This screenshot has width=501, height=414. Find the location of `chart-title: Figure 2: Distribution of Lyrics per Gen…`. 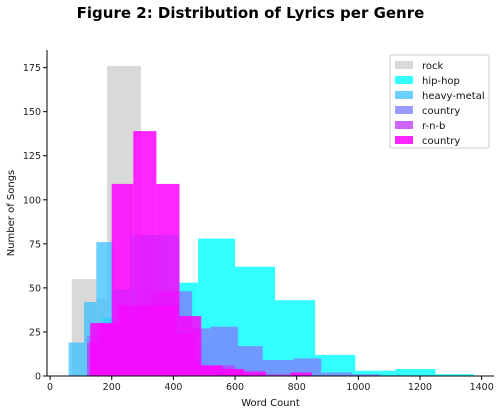

chart-title: Figure 2: Distribution of Lyrics per Gen… is located at coordinates (250, 13).